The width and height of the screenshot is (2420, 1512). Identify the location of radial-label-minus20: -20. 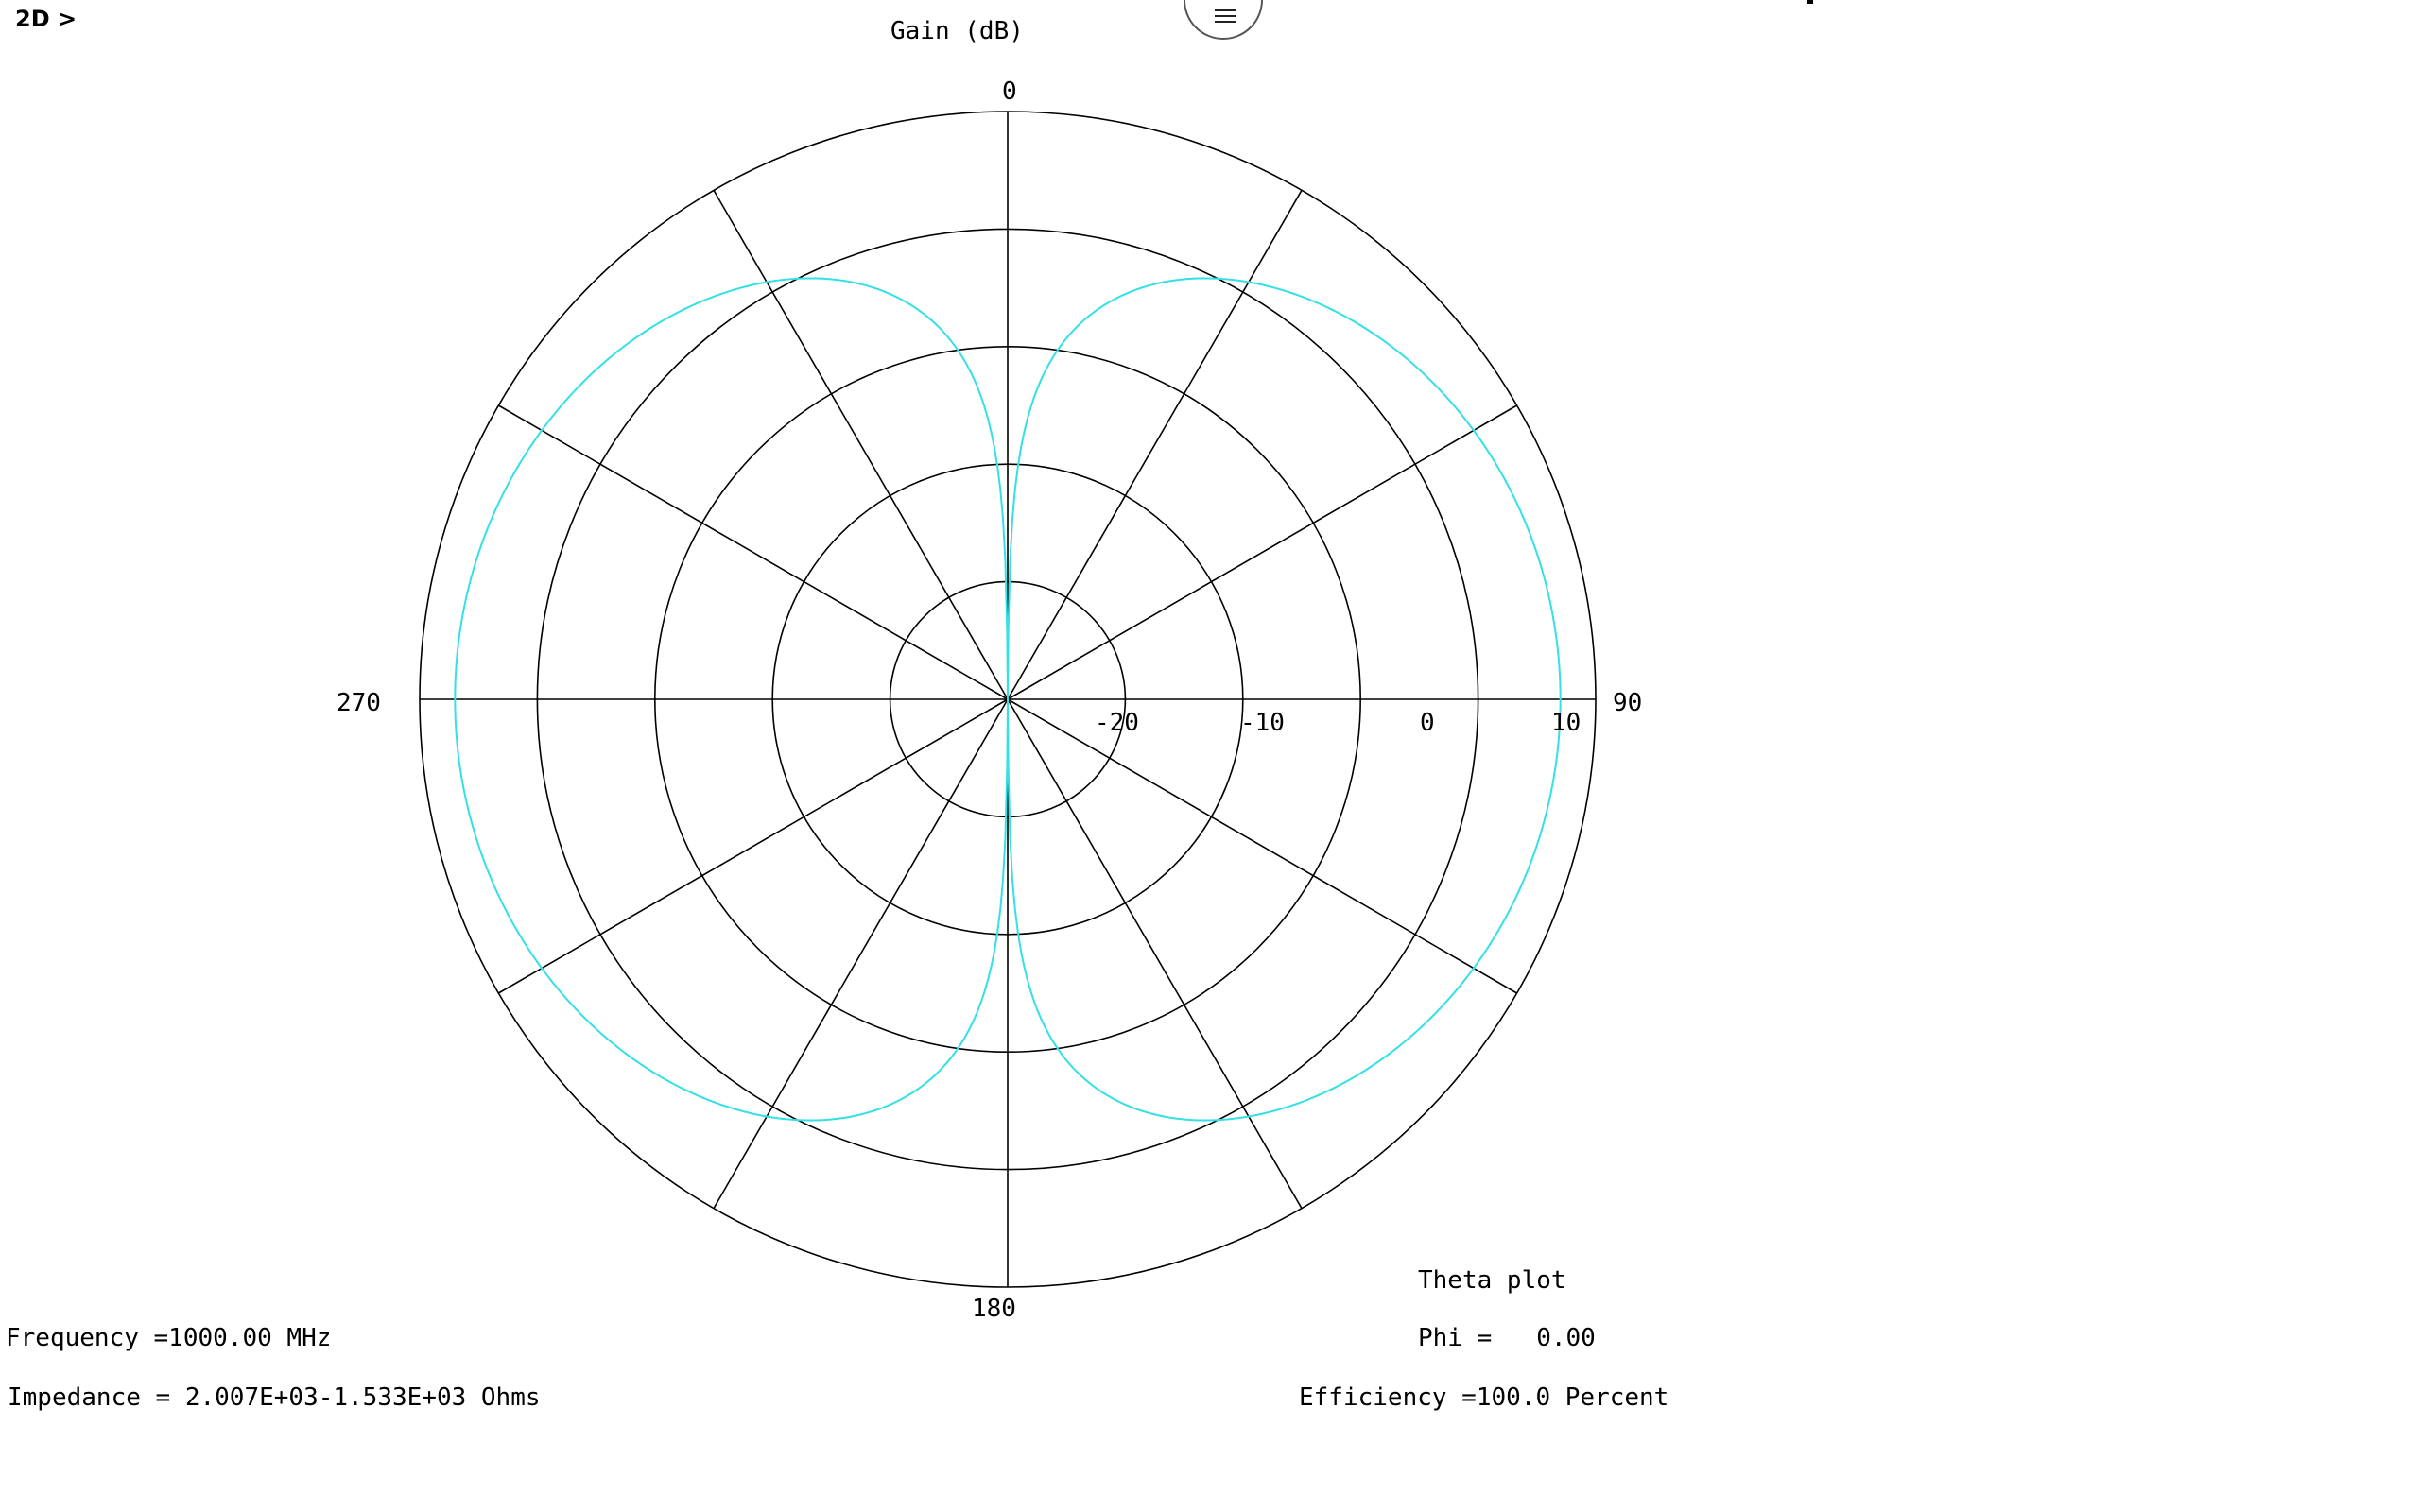
(1117, 723).